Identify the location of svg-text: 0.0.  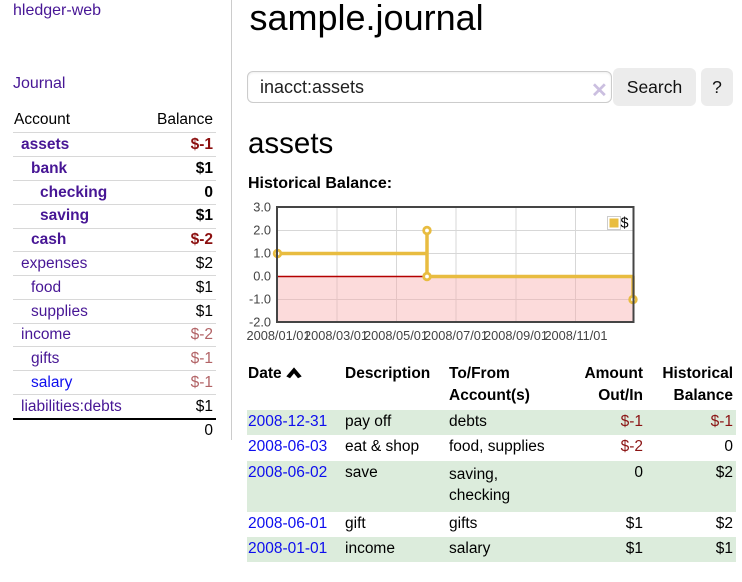
(262, 276).